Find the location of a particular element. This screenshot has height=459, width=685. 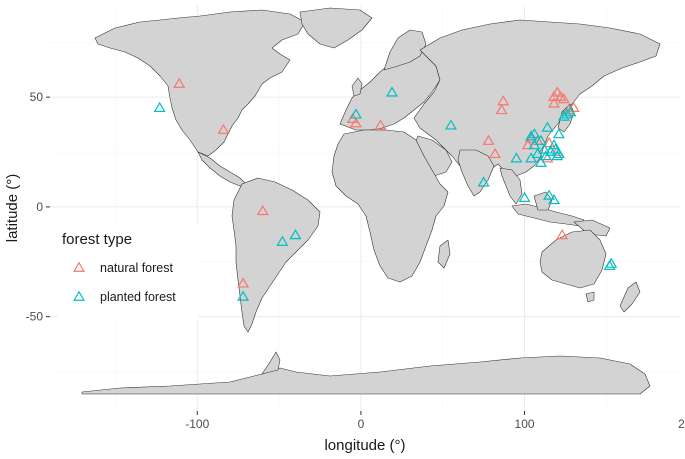

y-tick-label: 0 is located at coordinates (39, 207).